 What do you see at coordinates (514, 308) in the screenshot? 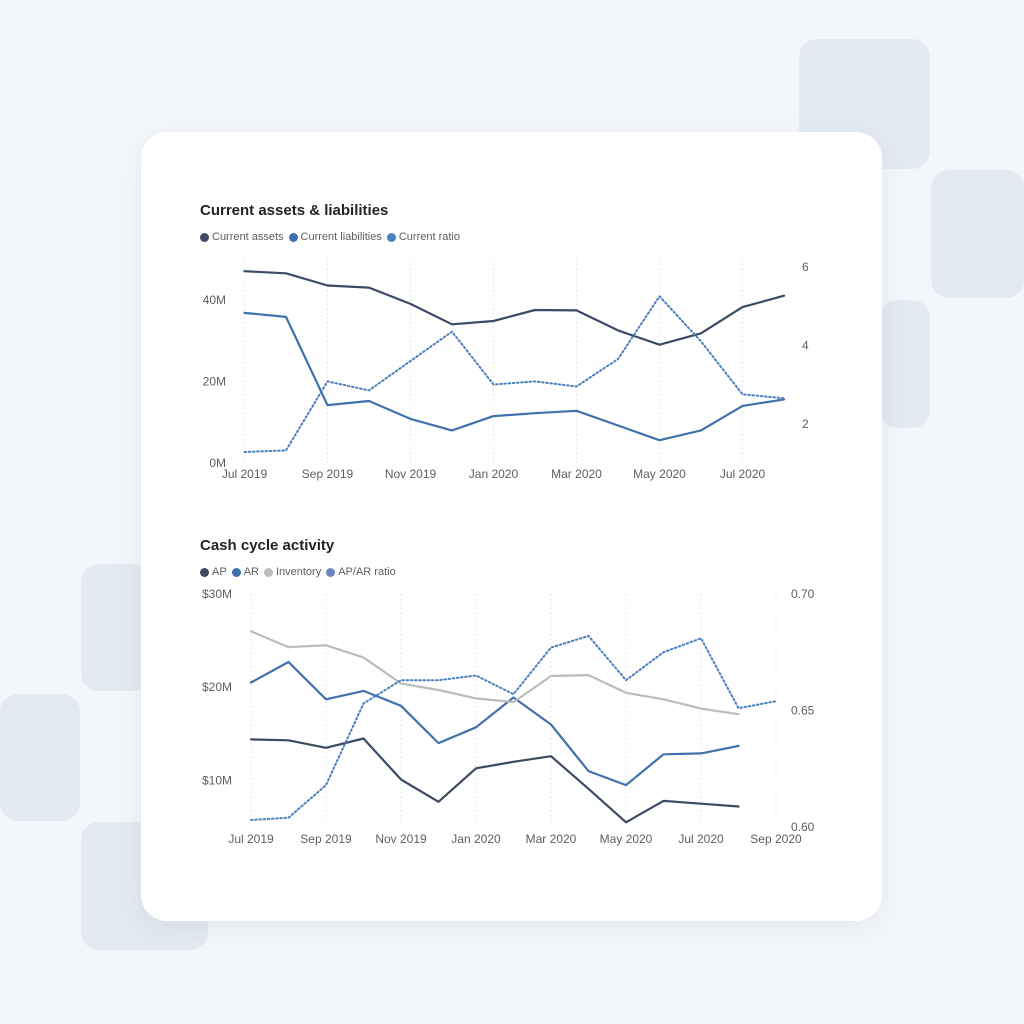
I see `series-line-current-assets` at bounding box center [514, 308].